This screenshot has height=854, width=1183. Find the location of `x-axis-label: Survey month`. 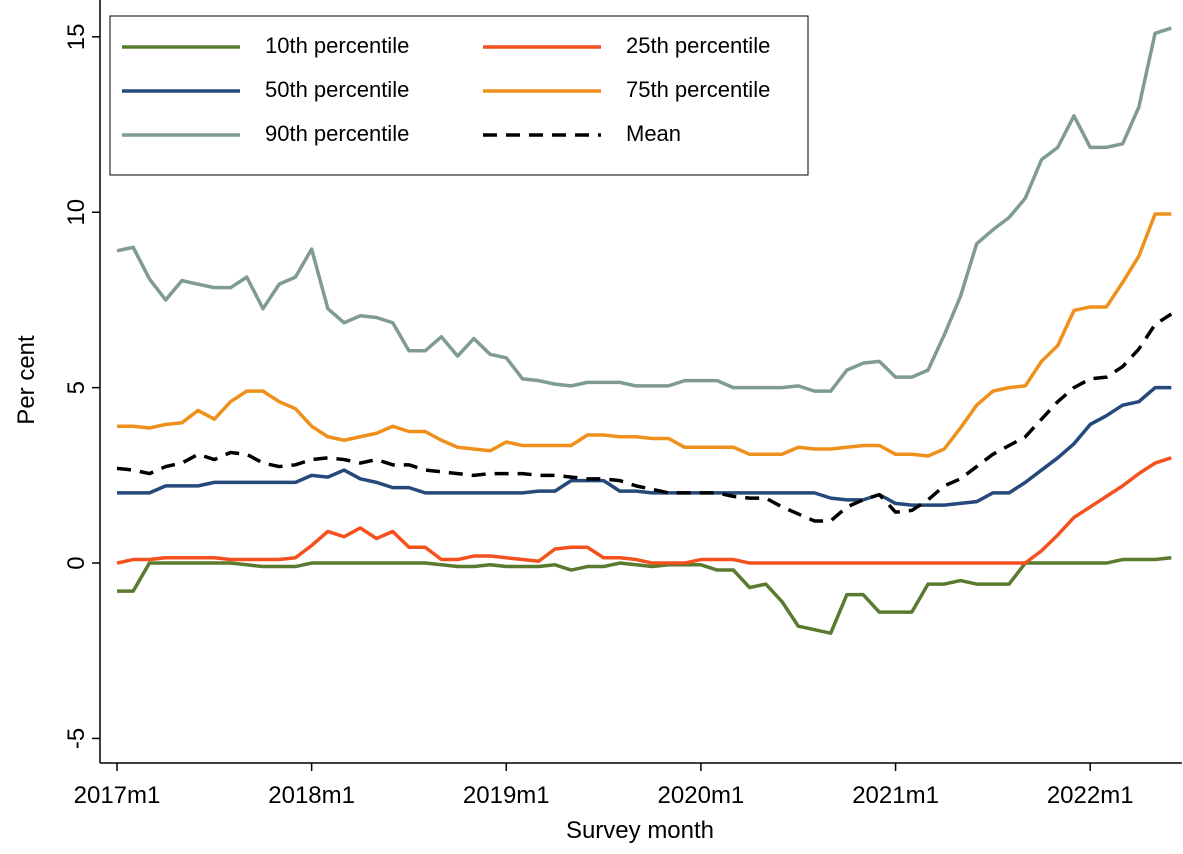

x-axis-label: Survey month is located at coordinates (640, 830).